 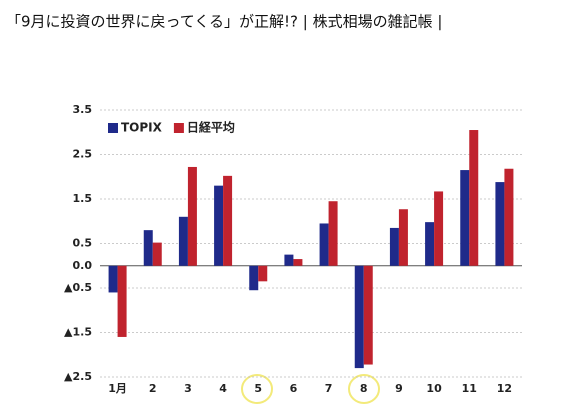 What do you see at coordinates (78, 332) in the screenshot?
I see `y-tick-label: ▲1.5` at bounding box center [78, 332].